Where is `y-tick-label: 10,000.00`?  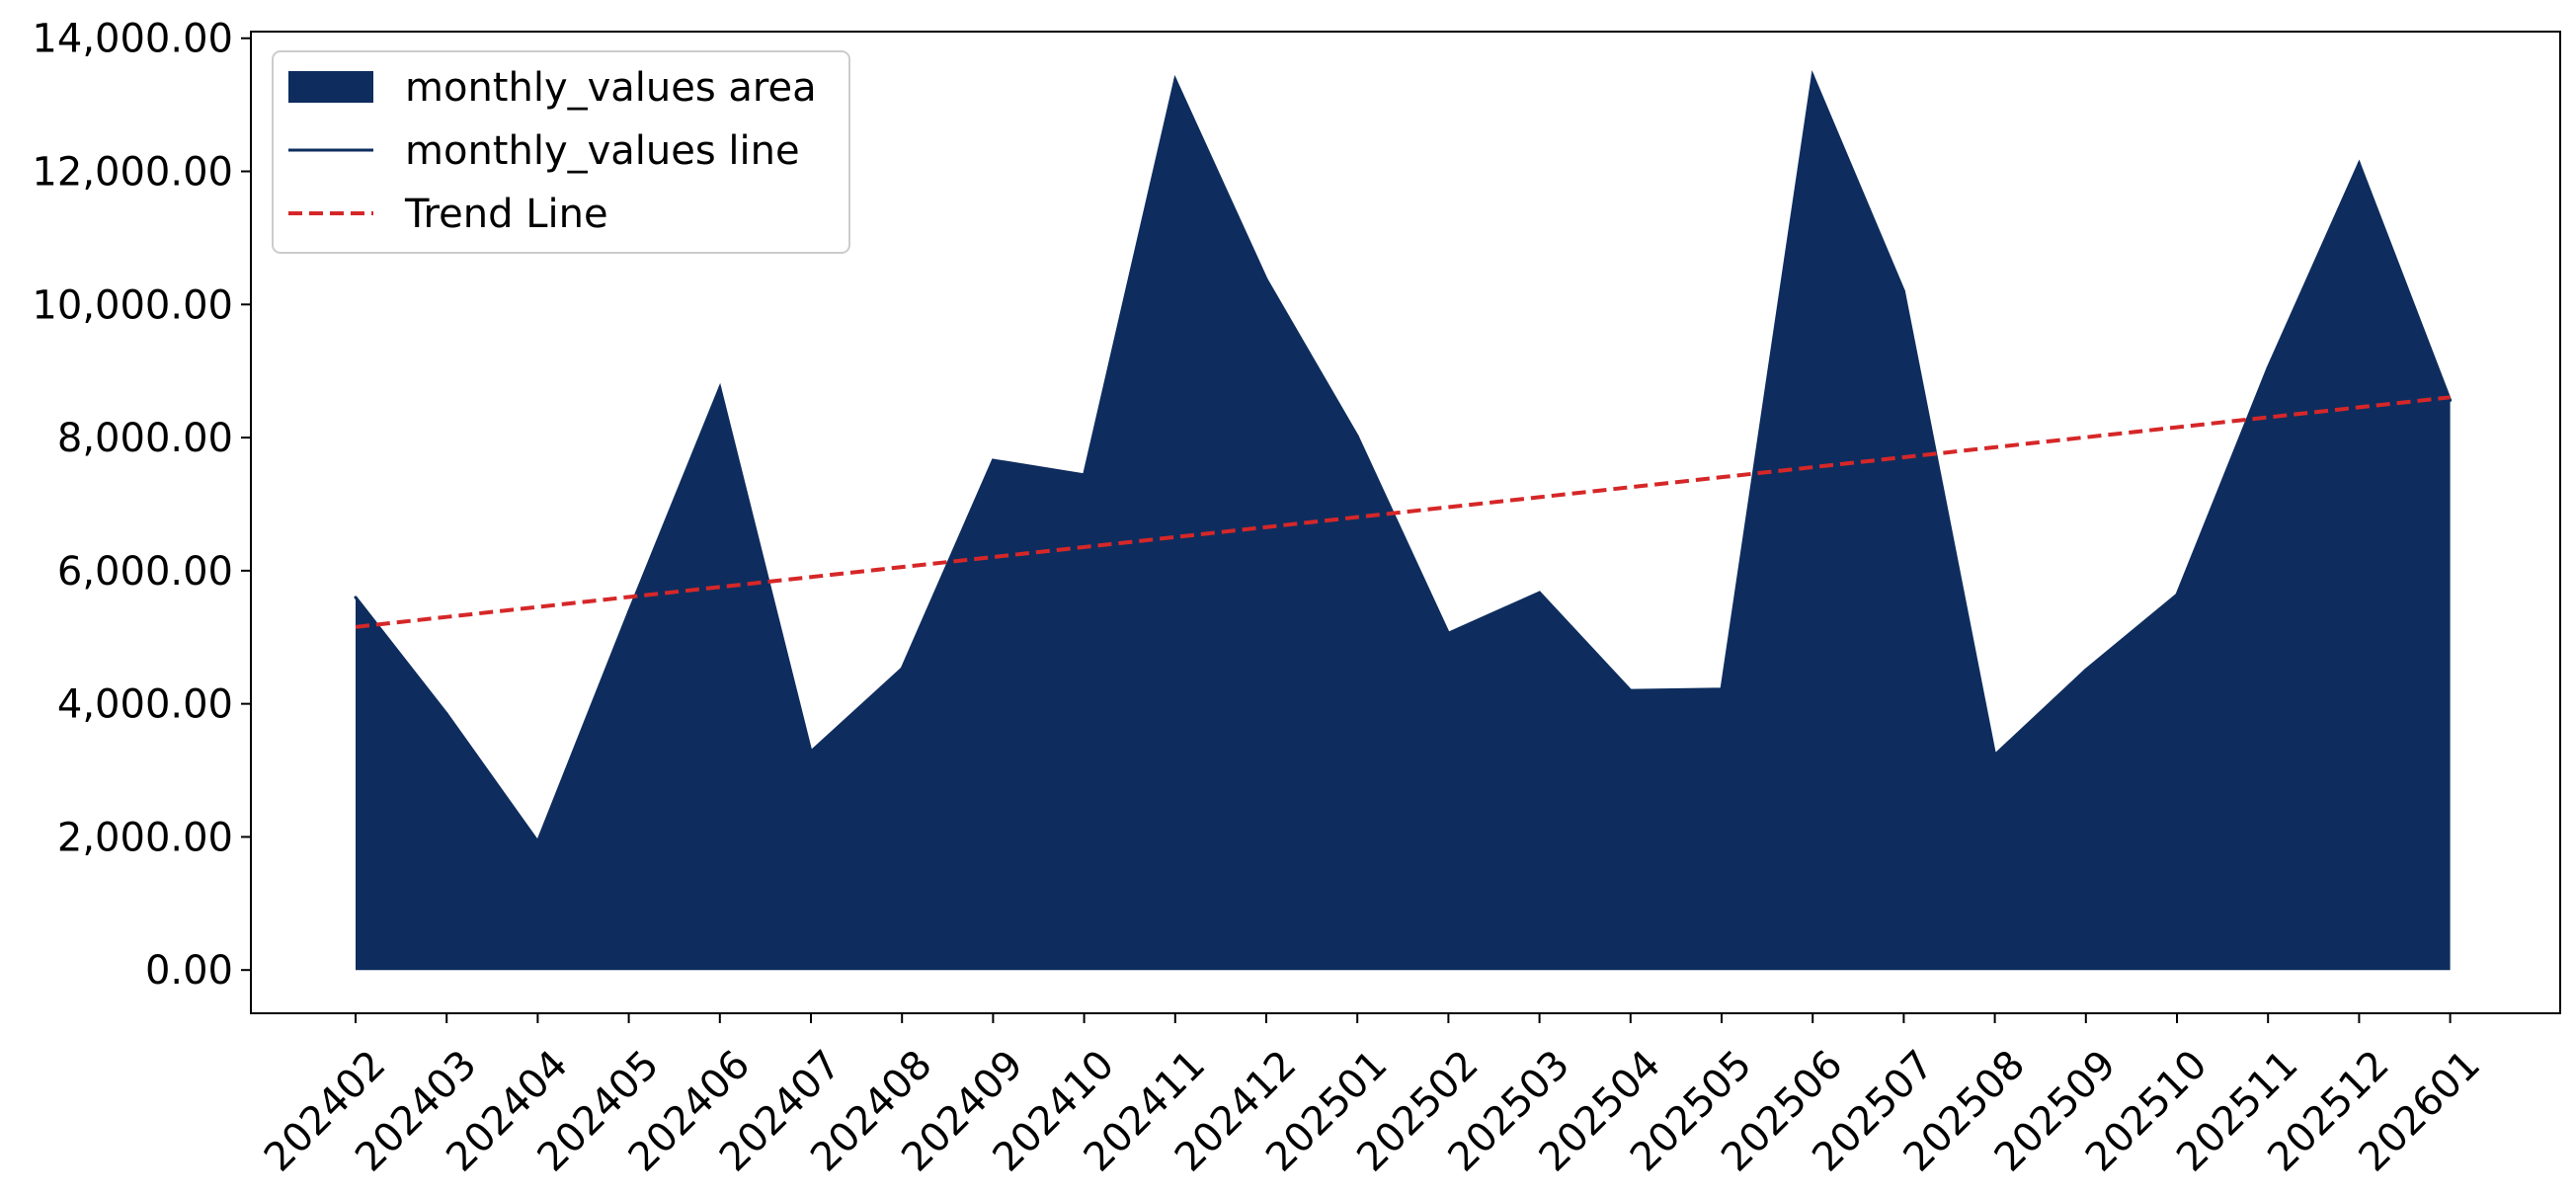 y-tick-label: 10,000.00 is located at coordinates (132, 305).